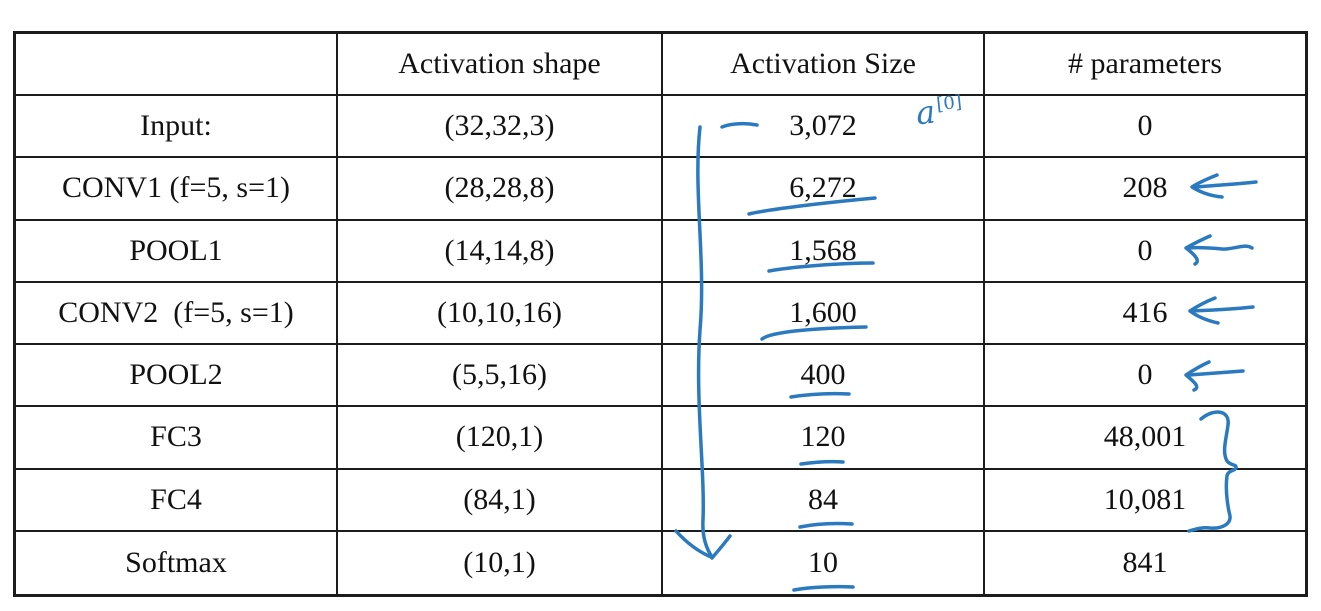 The height and width of the screenshot is (611, 1321). Describe the element at coordinates (177, 65) in the screenshot. I see `header-empty-cell` at that location.